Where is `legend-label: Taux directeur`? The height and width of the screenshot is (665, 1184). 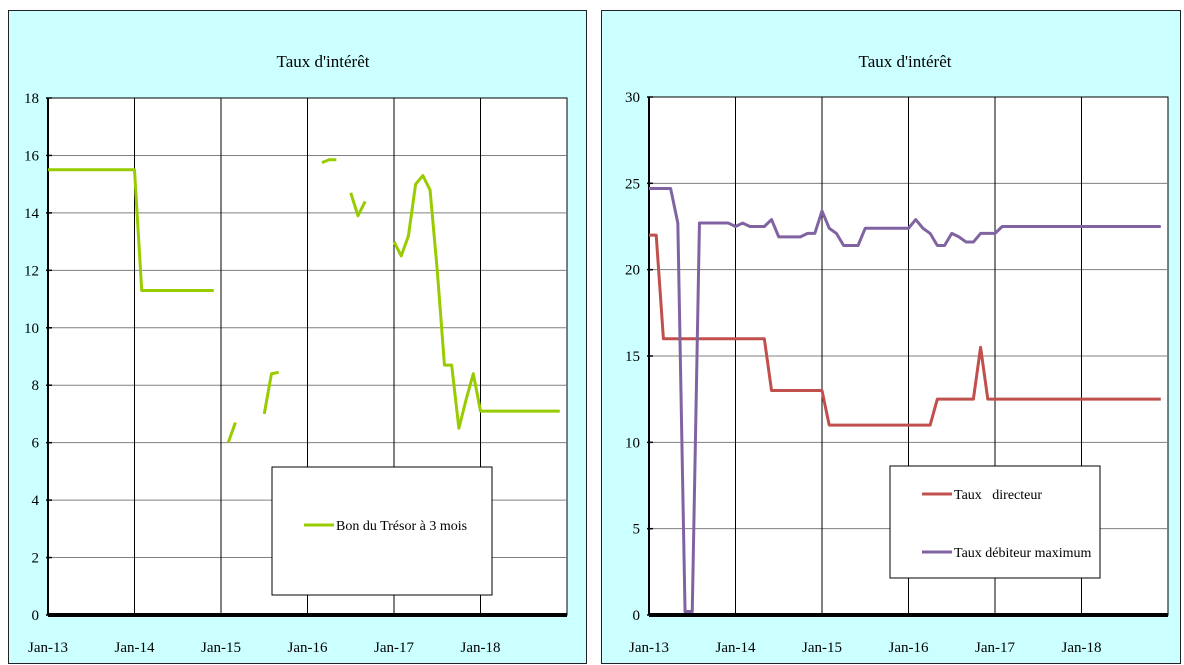 legend-label: Taux directeur is located at coordinates (998, 495).